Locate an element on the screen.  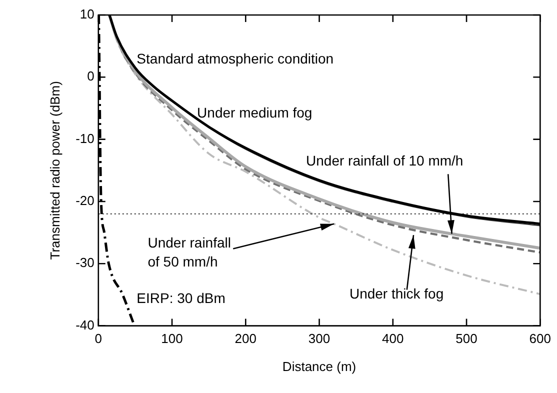
x-tick-label: 200 is located at coordinates (245, 338).